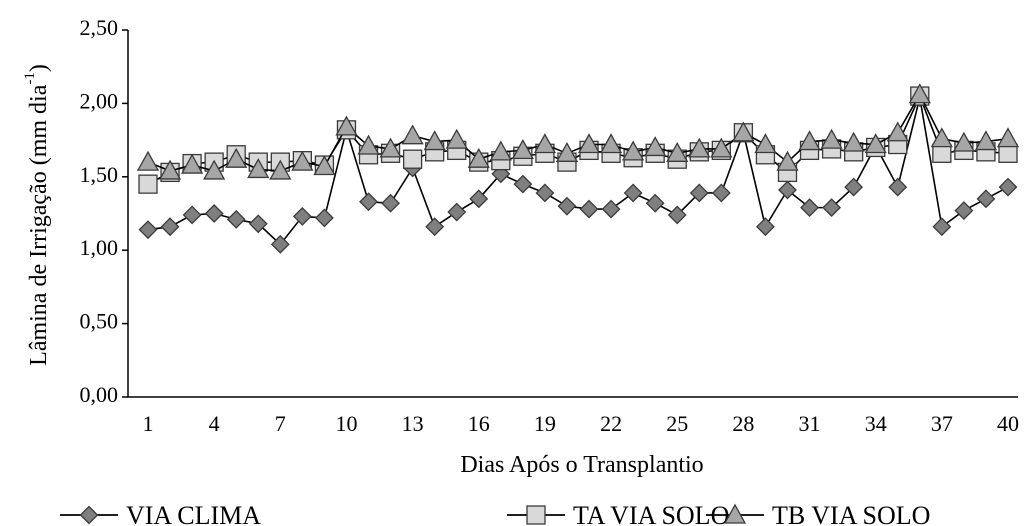 The image size is (1025, 526). I want to click on x-axis-title: Dias Após o Transplantio, so click(581, 465).